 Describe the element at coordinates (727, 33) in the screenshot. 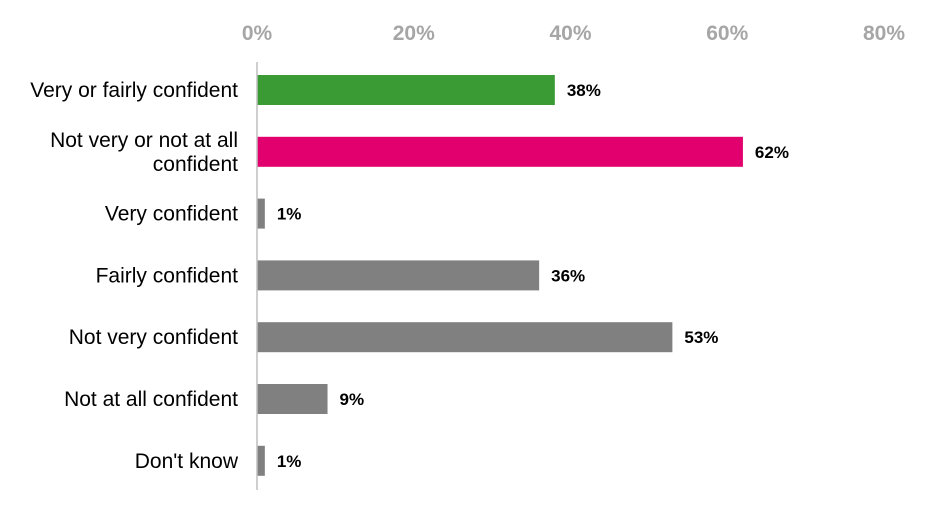

I see `x-tick-label: 60%` at that location.